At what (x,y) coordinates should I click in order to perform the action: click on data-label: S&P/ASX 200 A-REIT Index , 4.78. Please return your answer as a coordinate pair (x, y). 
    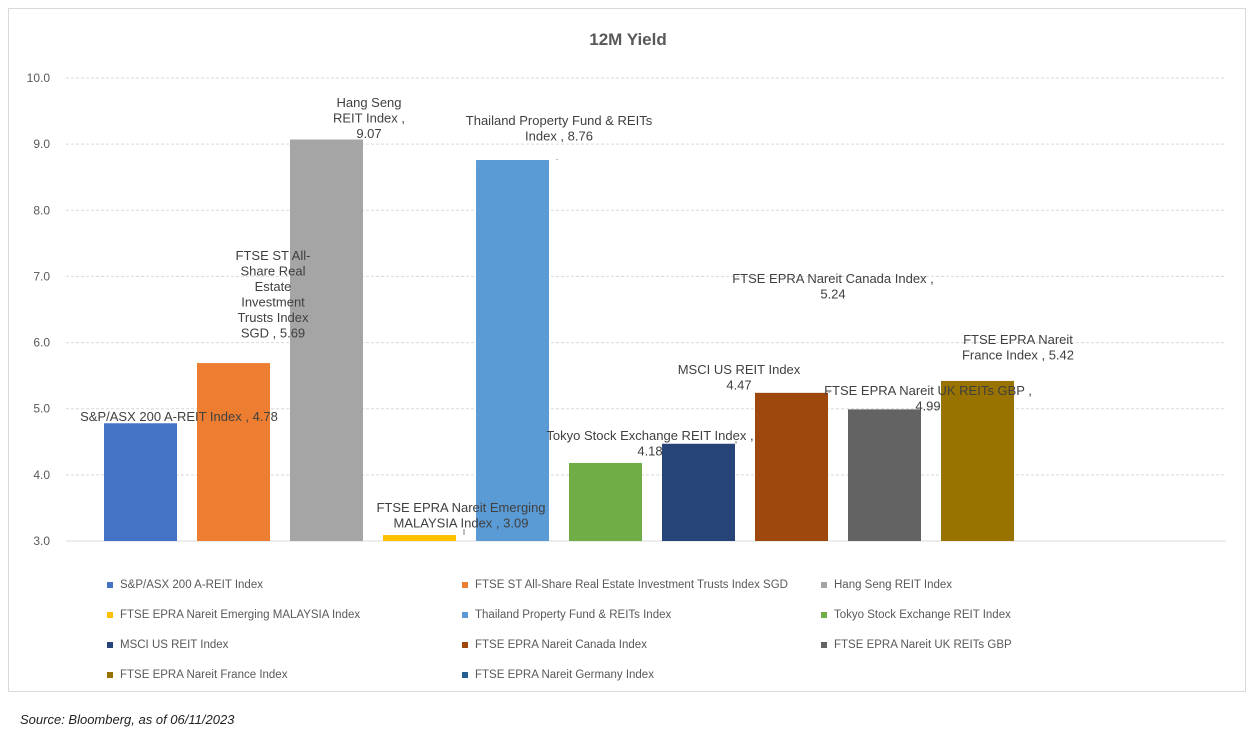
    Looking at the image, I should click on (179, 416).